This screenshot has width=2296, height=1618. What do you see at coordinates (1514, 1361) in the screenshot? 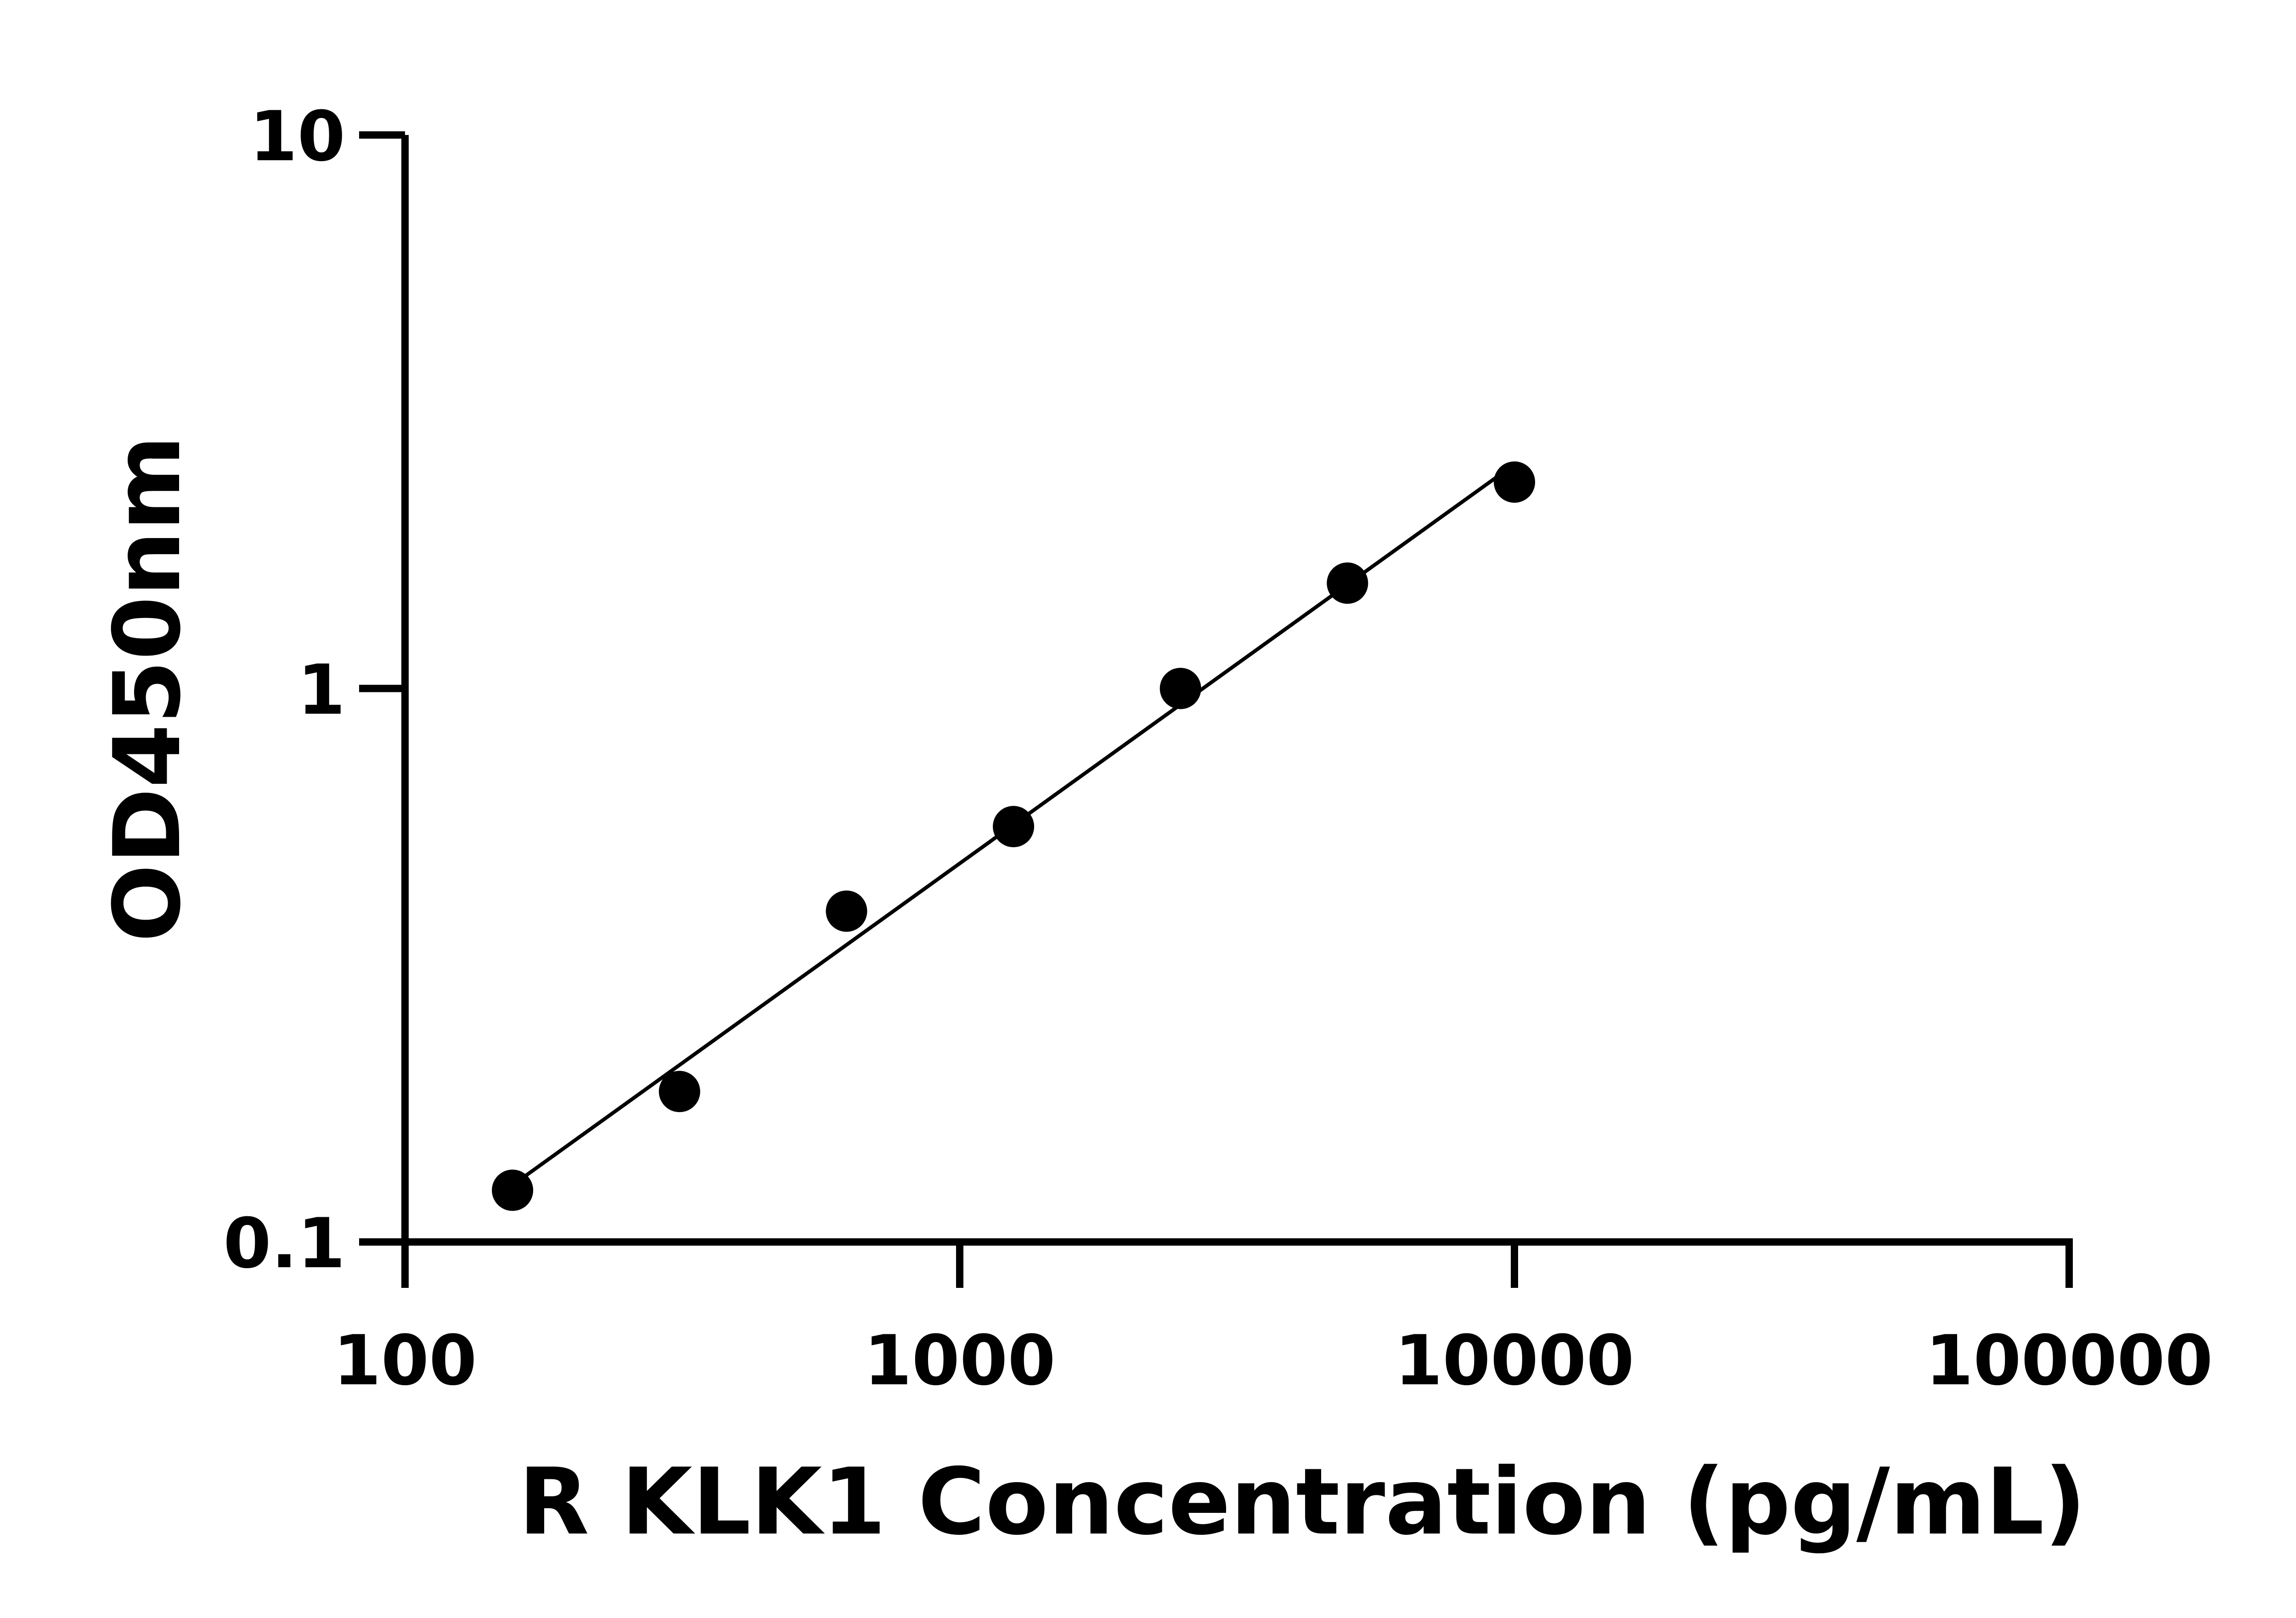
I see `x-tick-label: 10000` at bounding box center [1514, 1361].